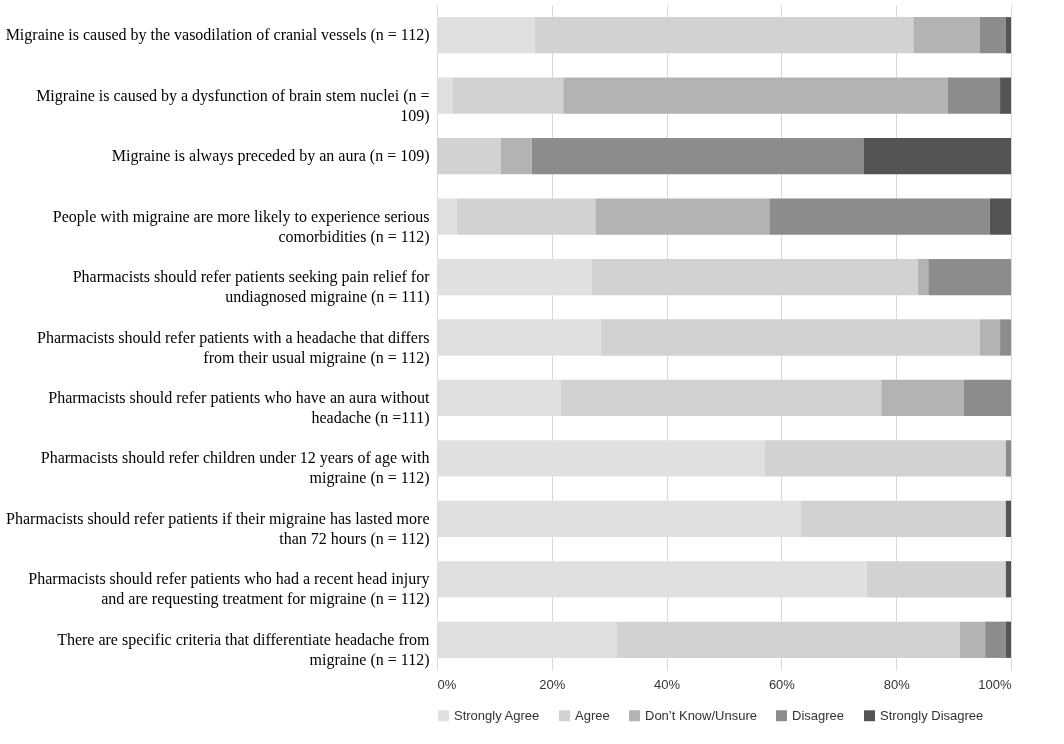 This screenshot has width=1064, height=744. Describe the element at coordinates (592, 715) in the screenshot. I see `legend-label: Agree` at that location.